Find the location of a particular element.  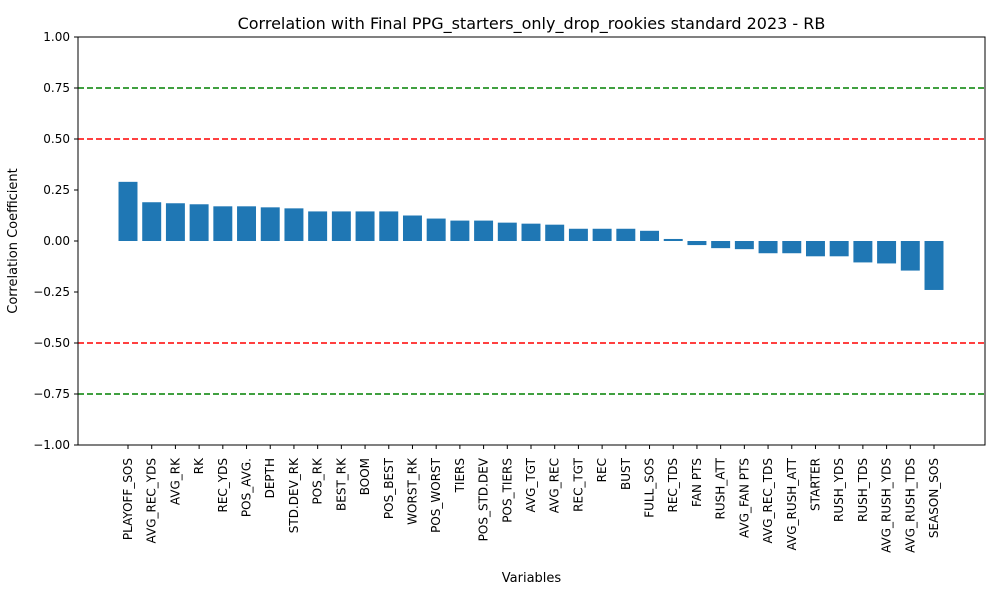

x-tick-label: REC_TGT is located at coordinates (578, 484).